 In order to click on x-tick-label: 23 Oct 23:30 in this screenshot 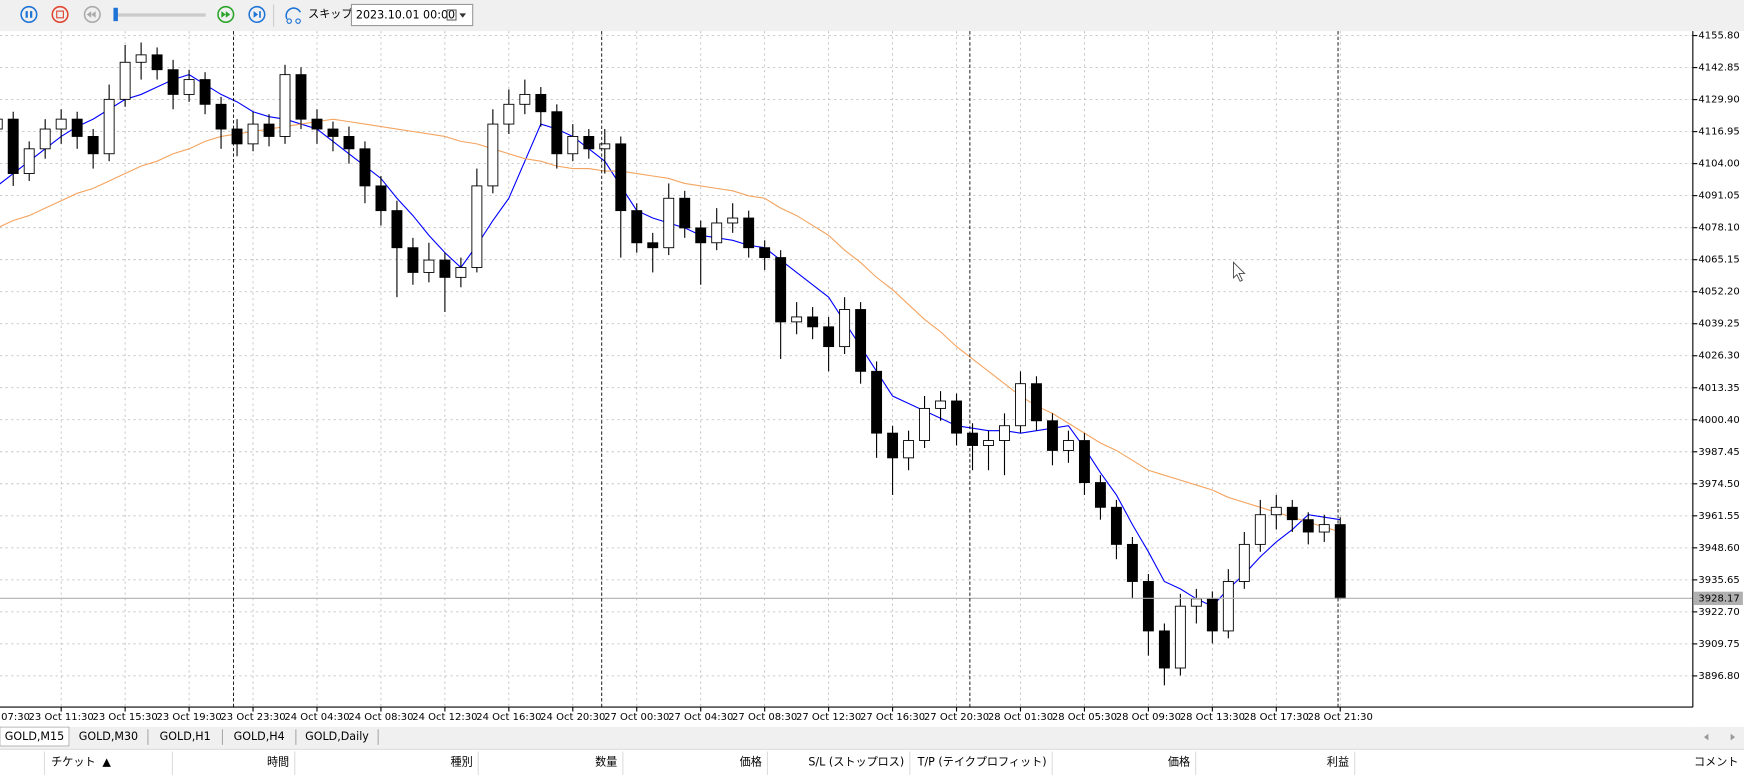, I will do `click(252, 717)`.